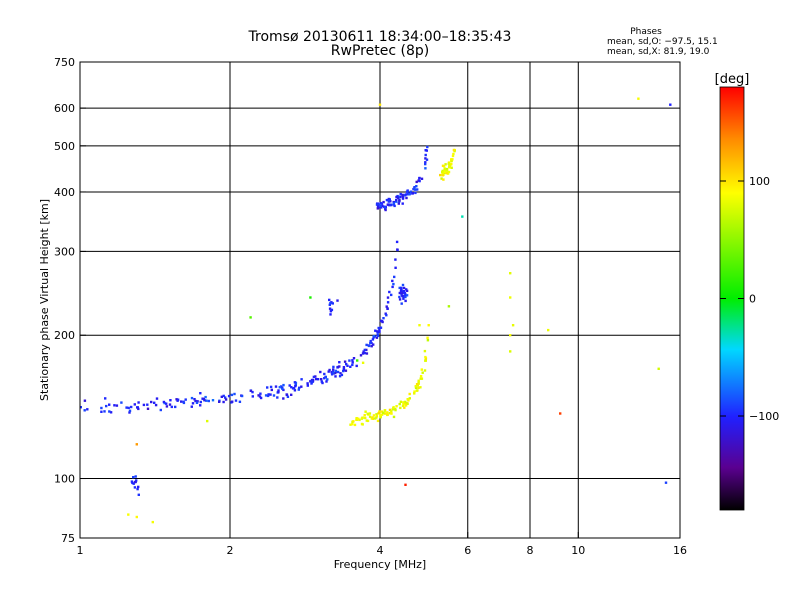 Image resolution: width=800 pixels, height=600 pixels. Describe the element at coordinates (764, 416) in the screenshot. I see `colorbar-tick-label: −100` at that location.